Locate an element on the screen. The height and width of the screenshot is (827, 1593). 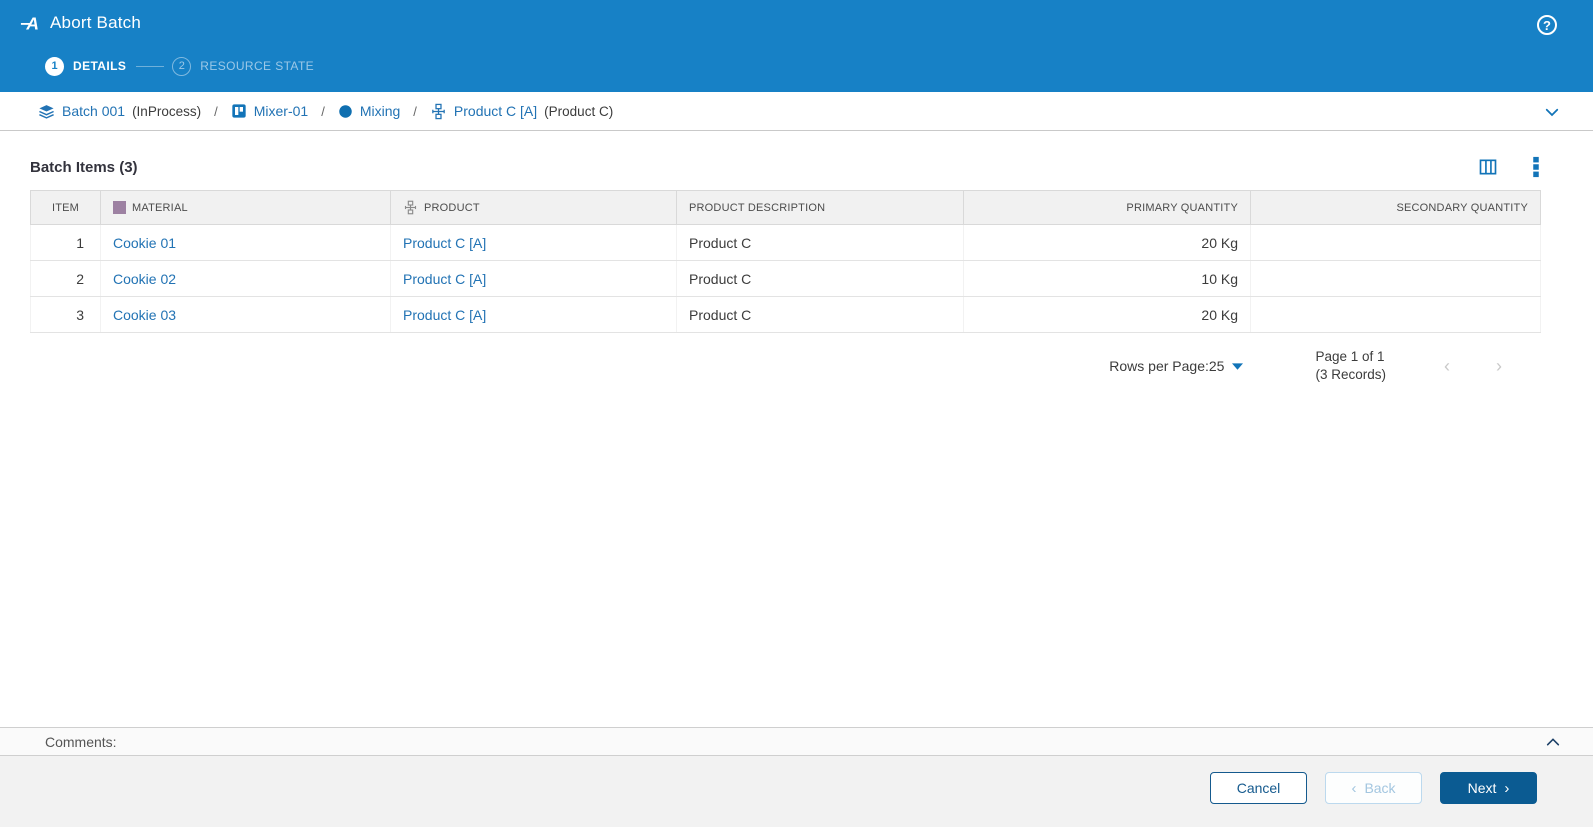
col-header-description: PRODUCT DESCRIPTION is located at coordinates (820, 207).